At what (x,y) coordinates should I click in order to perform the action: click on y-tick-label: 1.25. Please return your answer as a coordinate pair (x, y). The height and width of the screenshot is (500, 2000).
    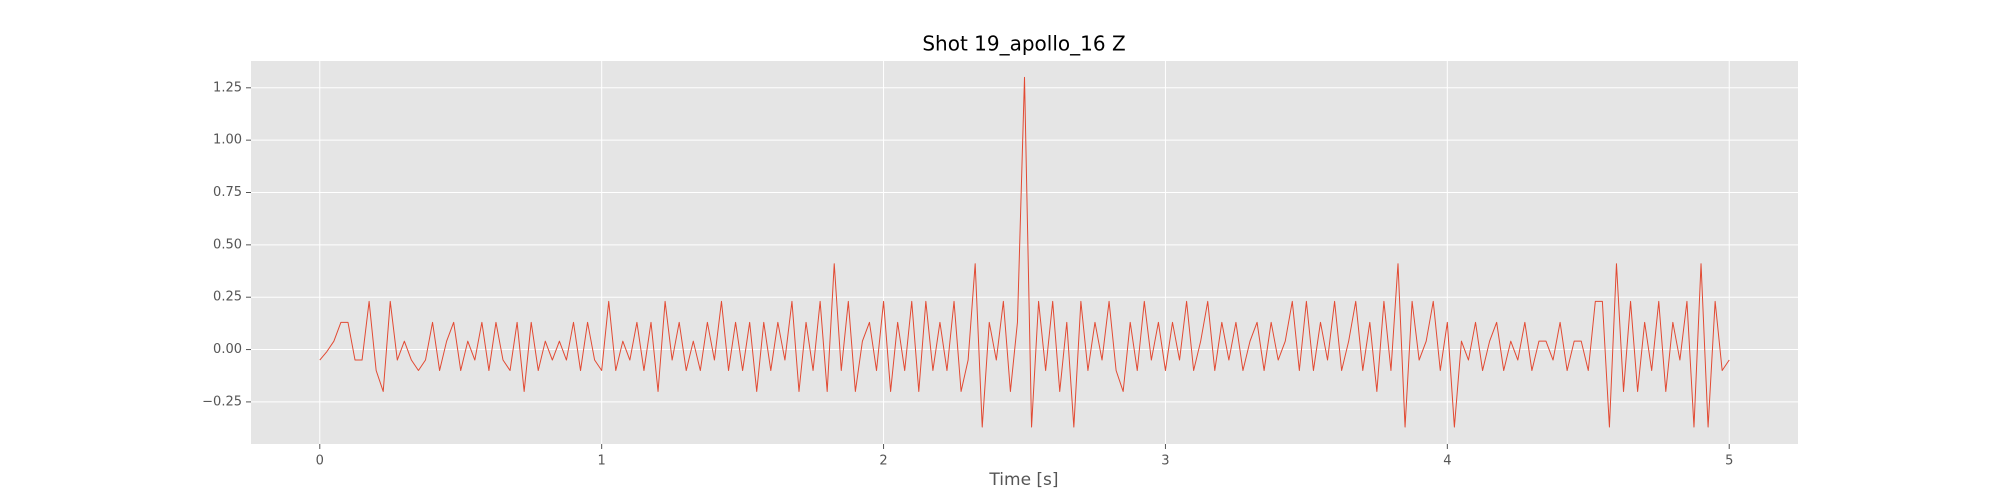
    Looking at the image, I should click on (227, 87).